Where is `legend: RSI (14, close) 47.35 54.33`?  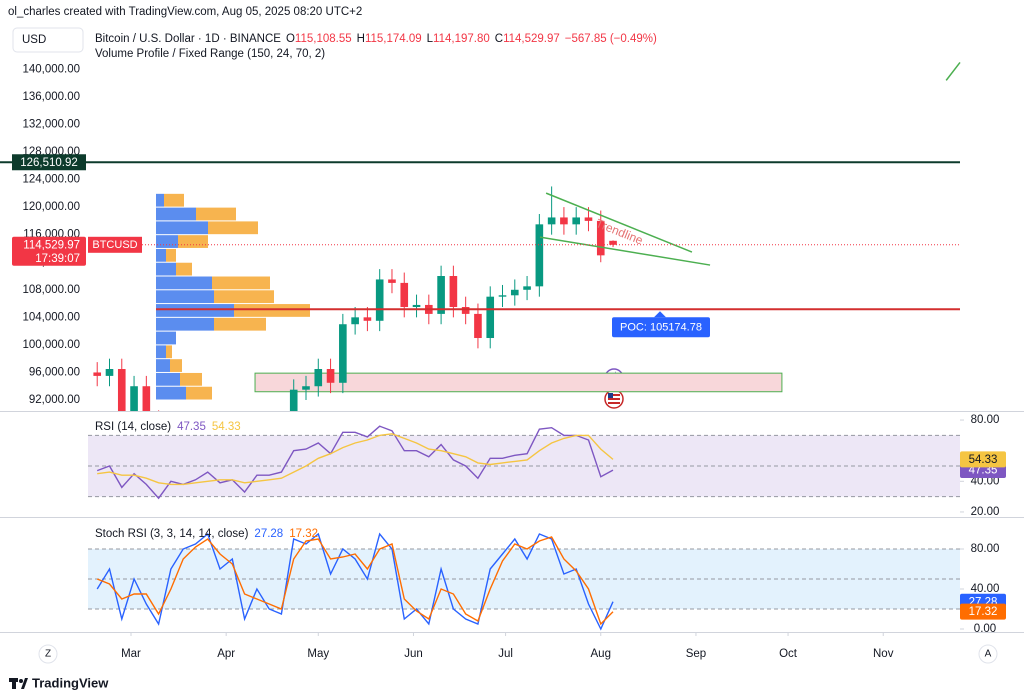 legend: RSI (14, close) 47.35 54.33 is located at coordinates (168, 427).